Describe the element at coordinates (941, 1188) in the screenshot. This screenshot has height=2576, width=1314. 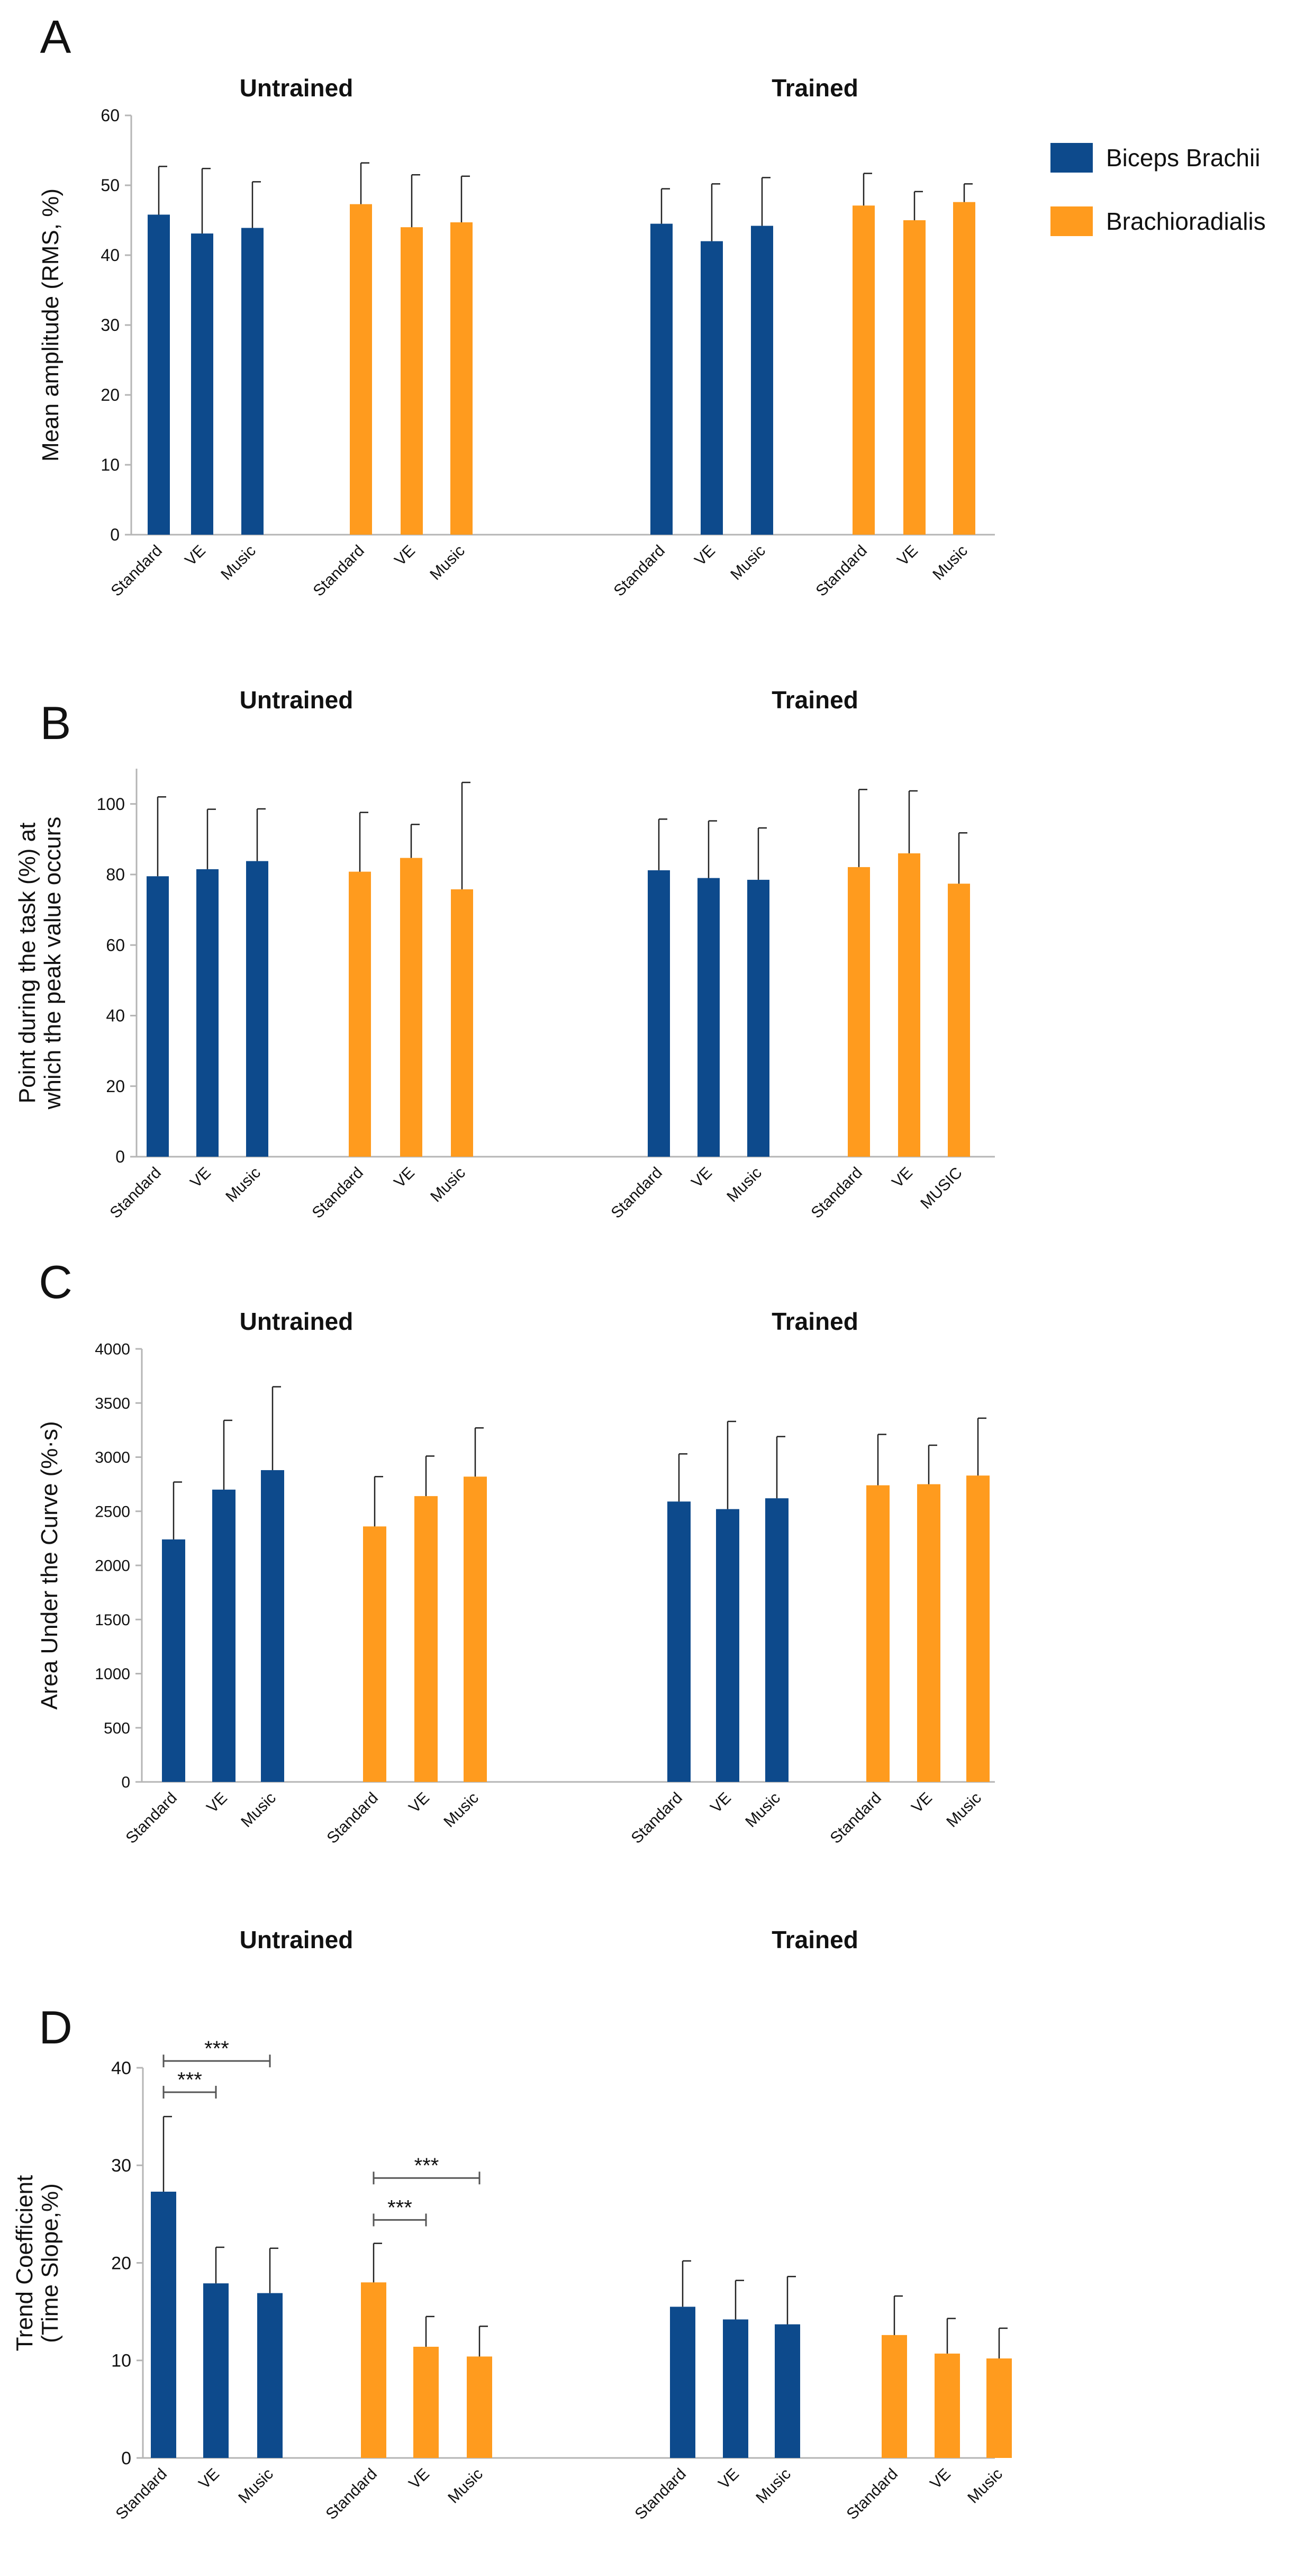
I see `category-label: MUSIC` at that location.